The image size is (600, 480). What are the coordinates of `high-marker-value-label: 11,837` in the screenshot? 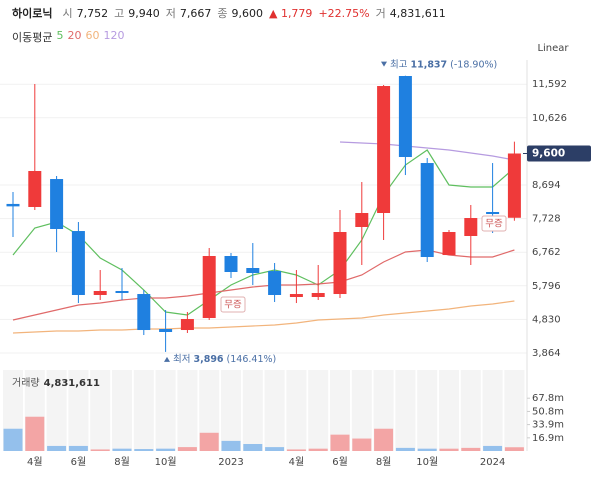 It's located at (428, 64).